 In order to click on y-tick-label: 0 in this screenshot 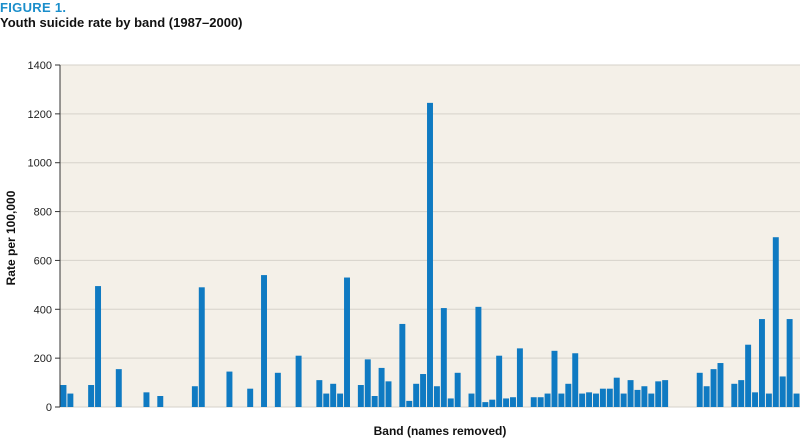, I will do `click(49, 408)`.